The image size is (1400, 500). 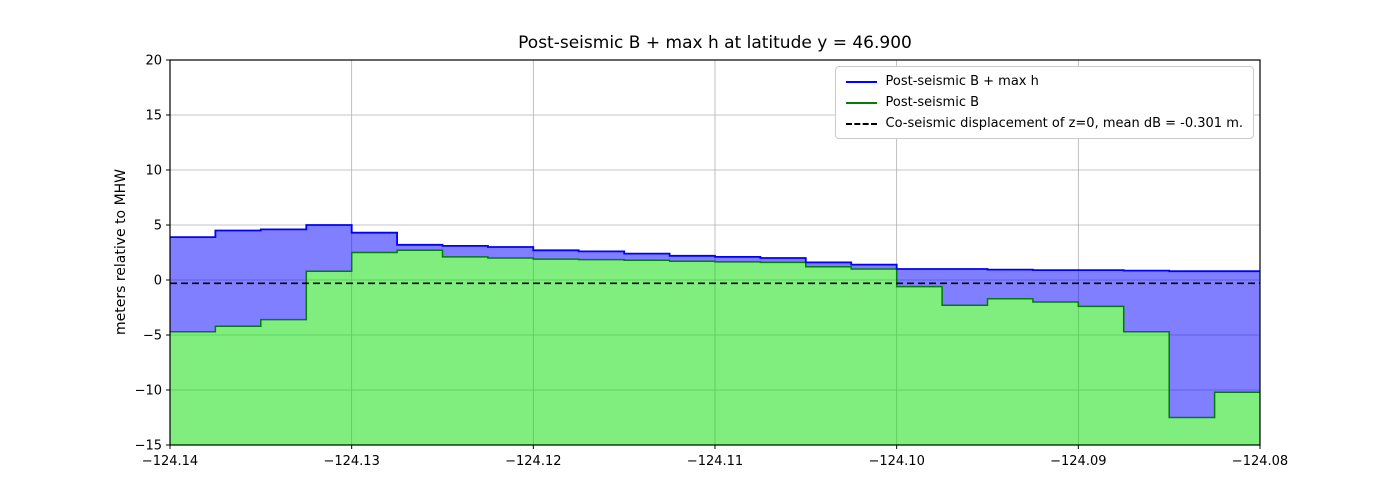 I want to click on x-tick-label: −124.13, so click(x=351, y=461).